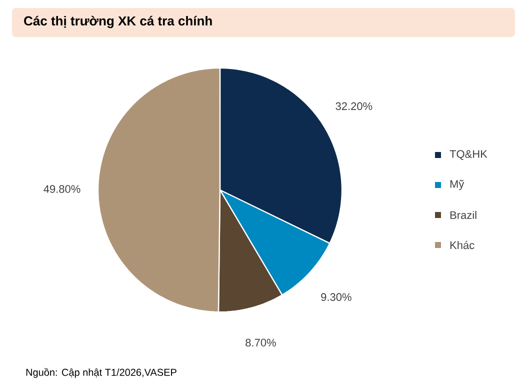 Image resolution: width=523 pixels, height=386 pixels. Describe the element at coordinates (354, 106) in the screenshot. I see `data-label: 32.20%` at that location.